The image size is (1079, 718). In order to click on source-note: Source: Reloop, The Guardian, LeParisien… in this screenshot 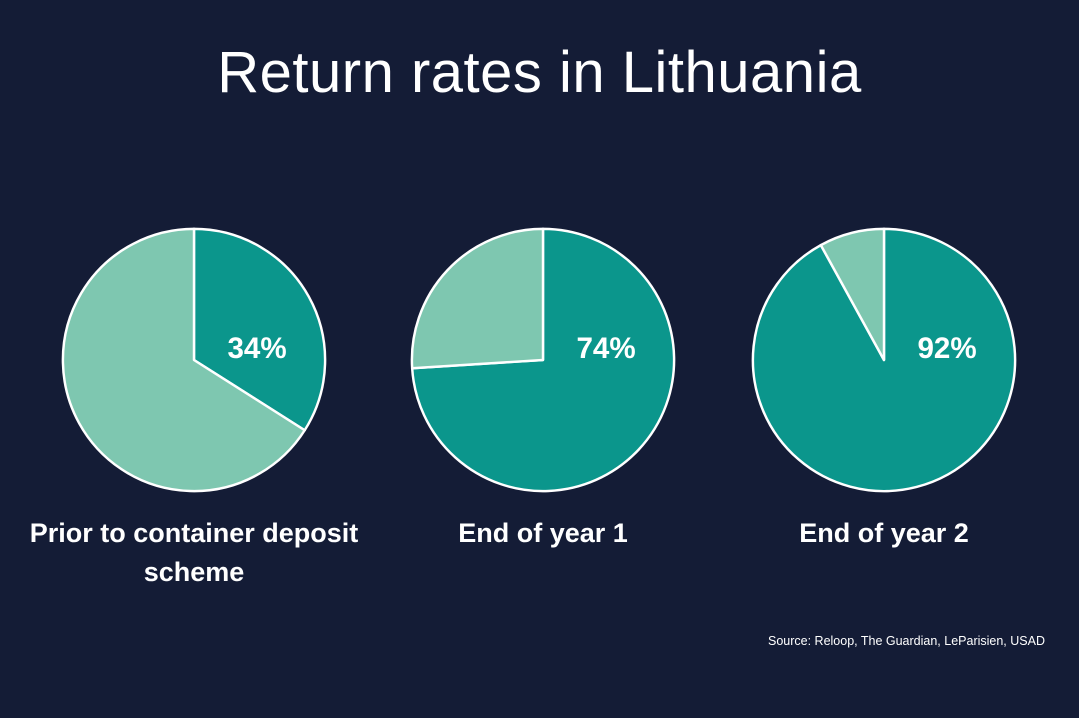, I will do `click(906, 641)`.